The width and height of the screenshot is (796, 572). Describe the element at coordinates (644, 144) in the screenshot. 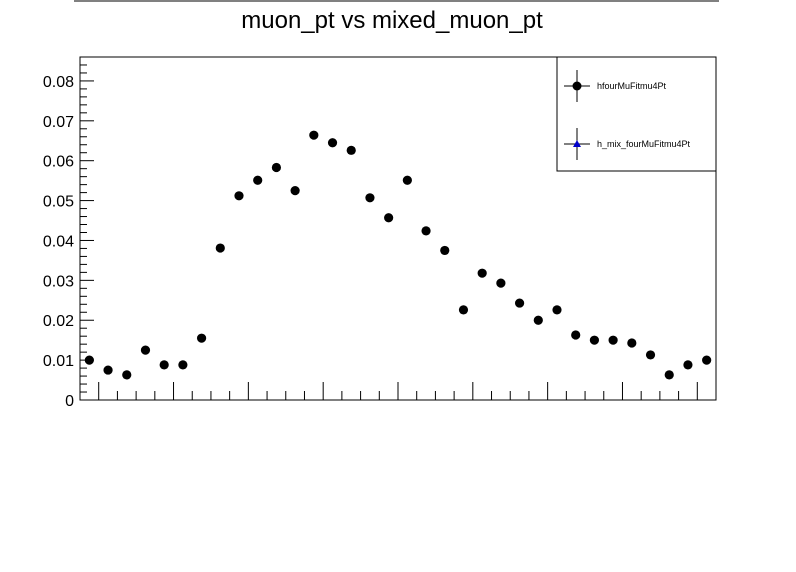

I see `legend-label-2: h_mix_fourMuFitmu4Pt` at that location.